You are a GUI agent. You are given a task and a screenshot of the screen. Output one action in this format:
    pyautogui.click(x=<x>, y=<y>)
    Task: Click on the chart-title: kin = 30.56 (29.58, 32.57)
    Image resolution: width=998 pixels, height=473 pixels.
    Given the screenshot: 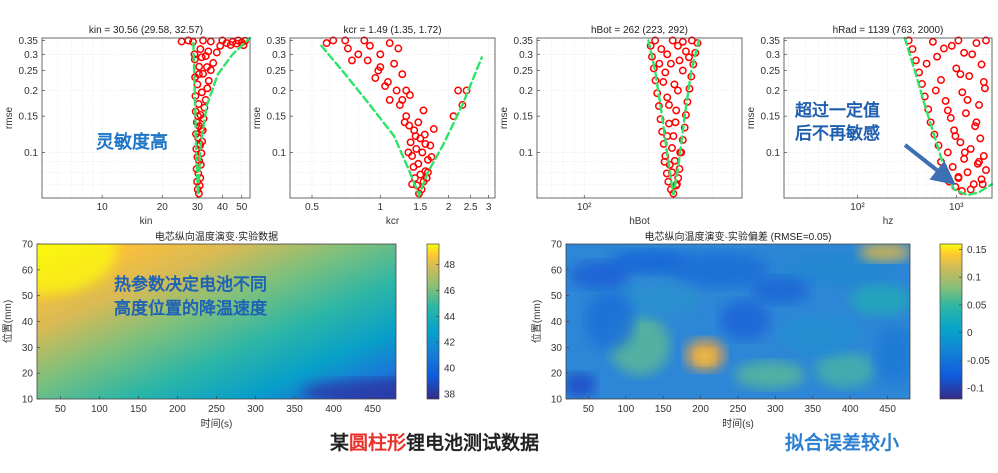 What is the action you would take?
    pyautogui.click(x=146, y=30)
    